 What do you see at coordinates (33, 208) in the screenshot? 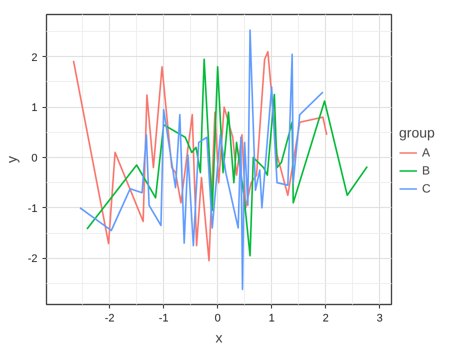
I see `y-tick-label: -1` at bounding box center [33, 208].